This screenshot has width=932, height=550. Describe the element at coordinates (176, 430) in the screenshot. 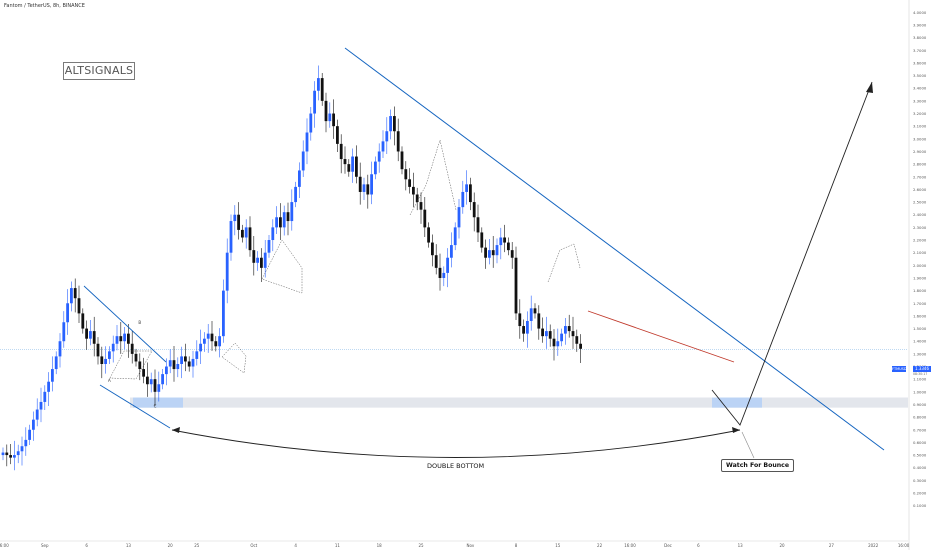

I see `double-bottom-arrowhead-left` at that location.